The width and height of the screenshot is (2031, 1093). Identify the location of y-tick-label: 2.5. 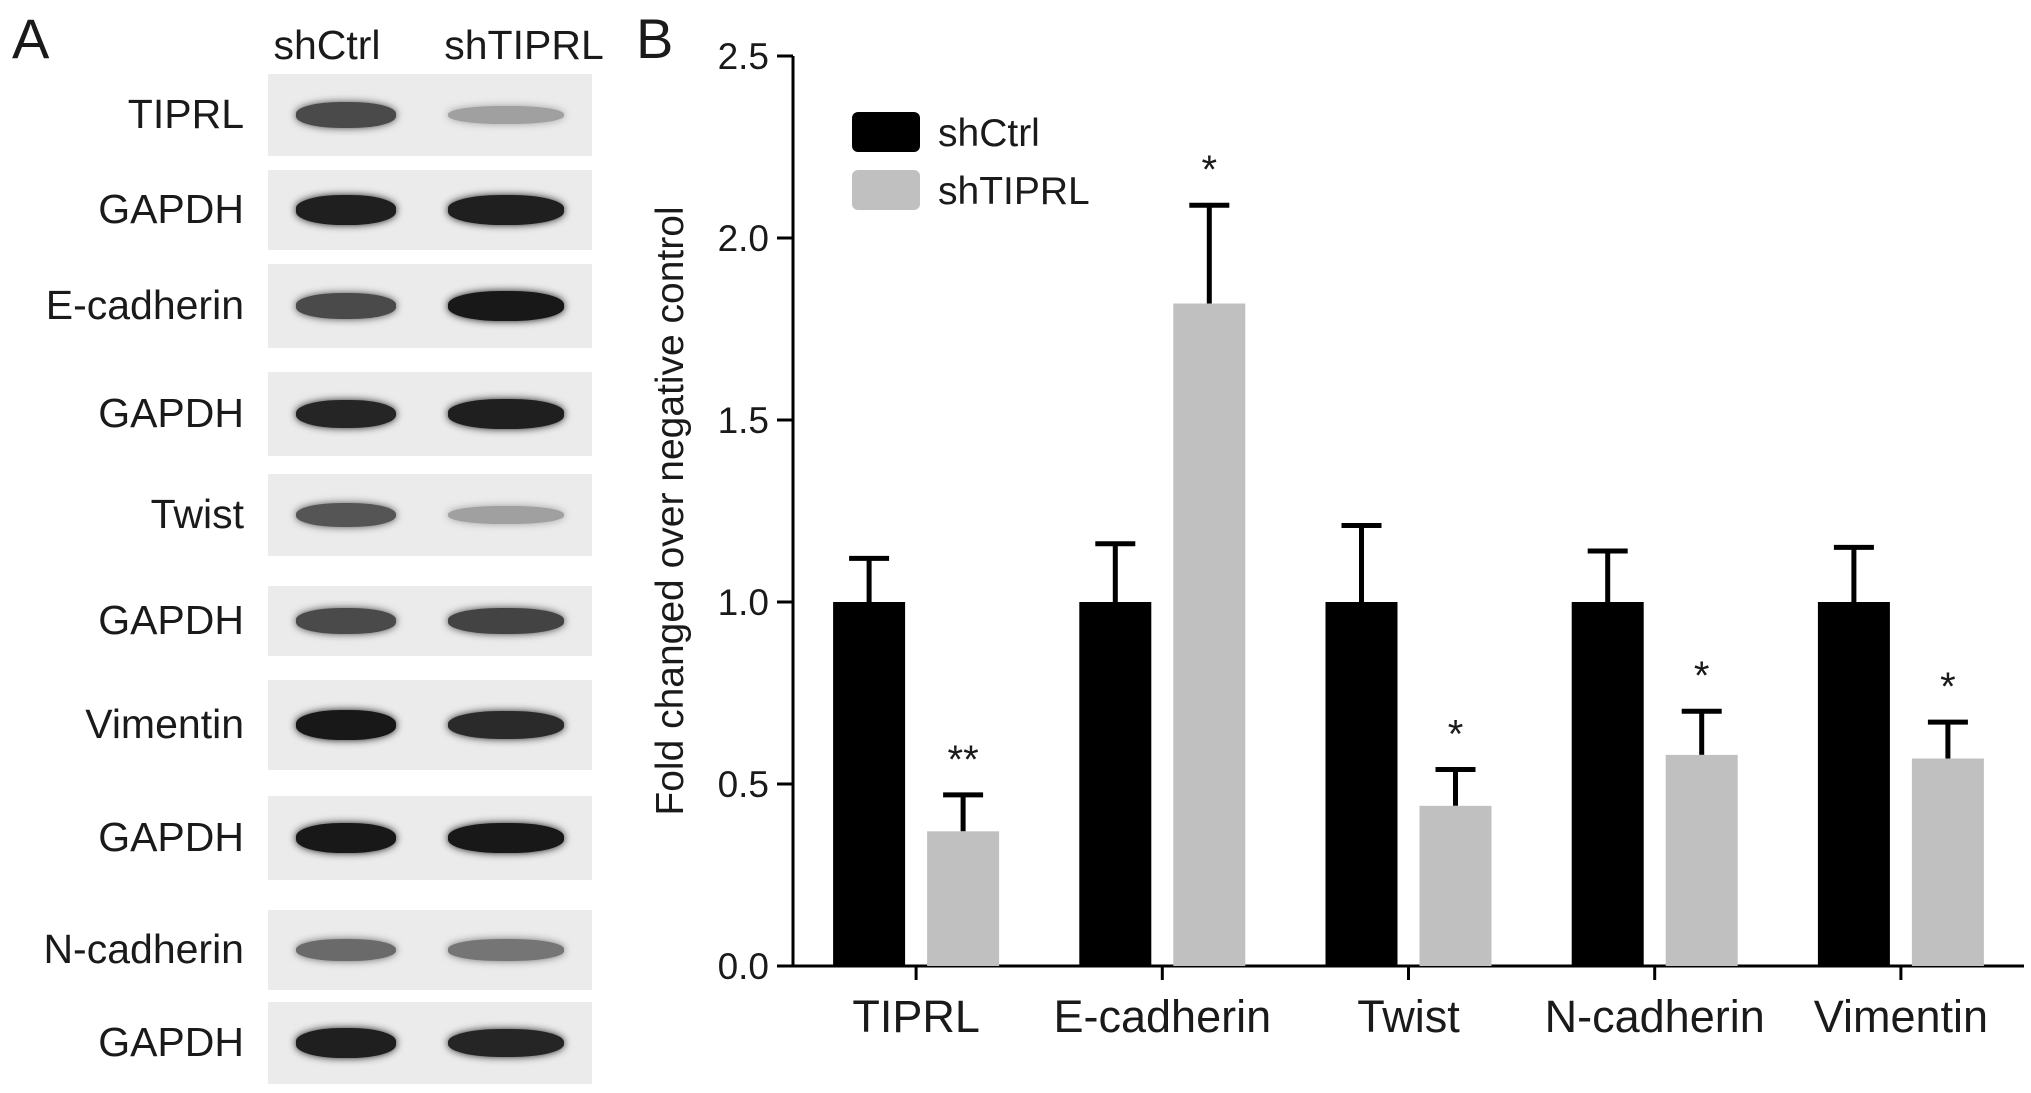
(743, 56).